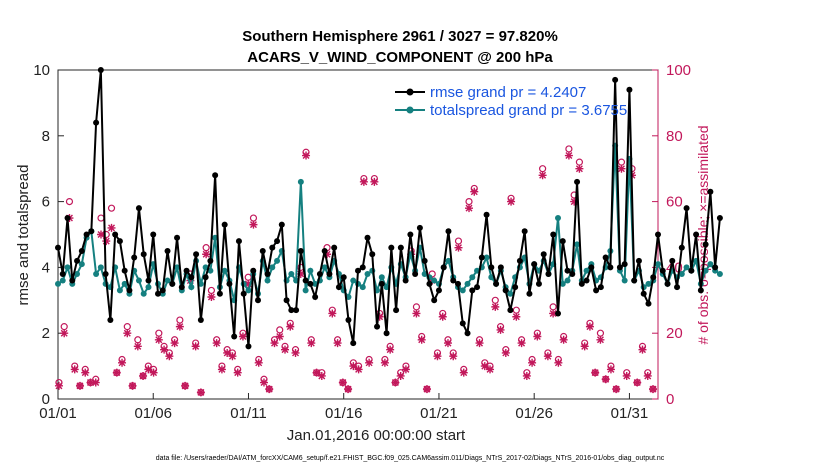 This screenshot has height=470, width=830. What do you see at coordinates (153, 413) in the screenshot?
I see `x-tick-label: 01/06` at bounding box center [153, 413].